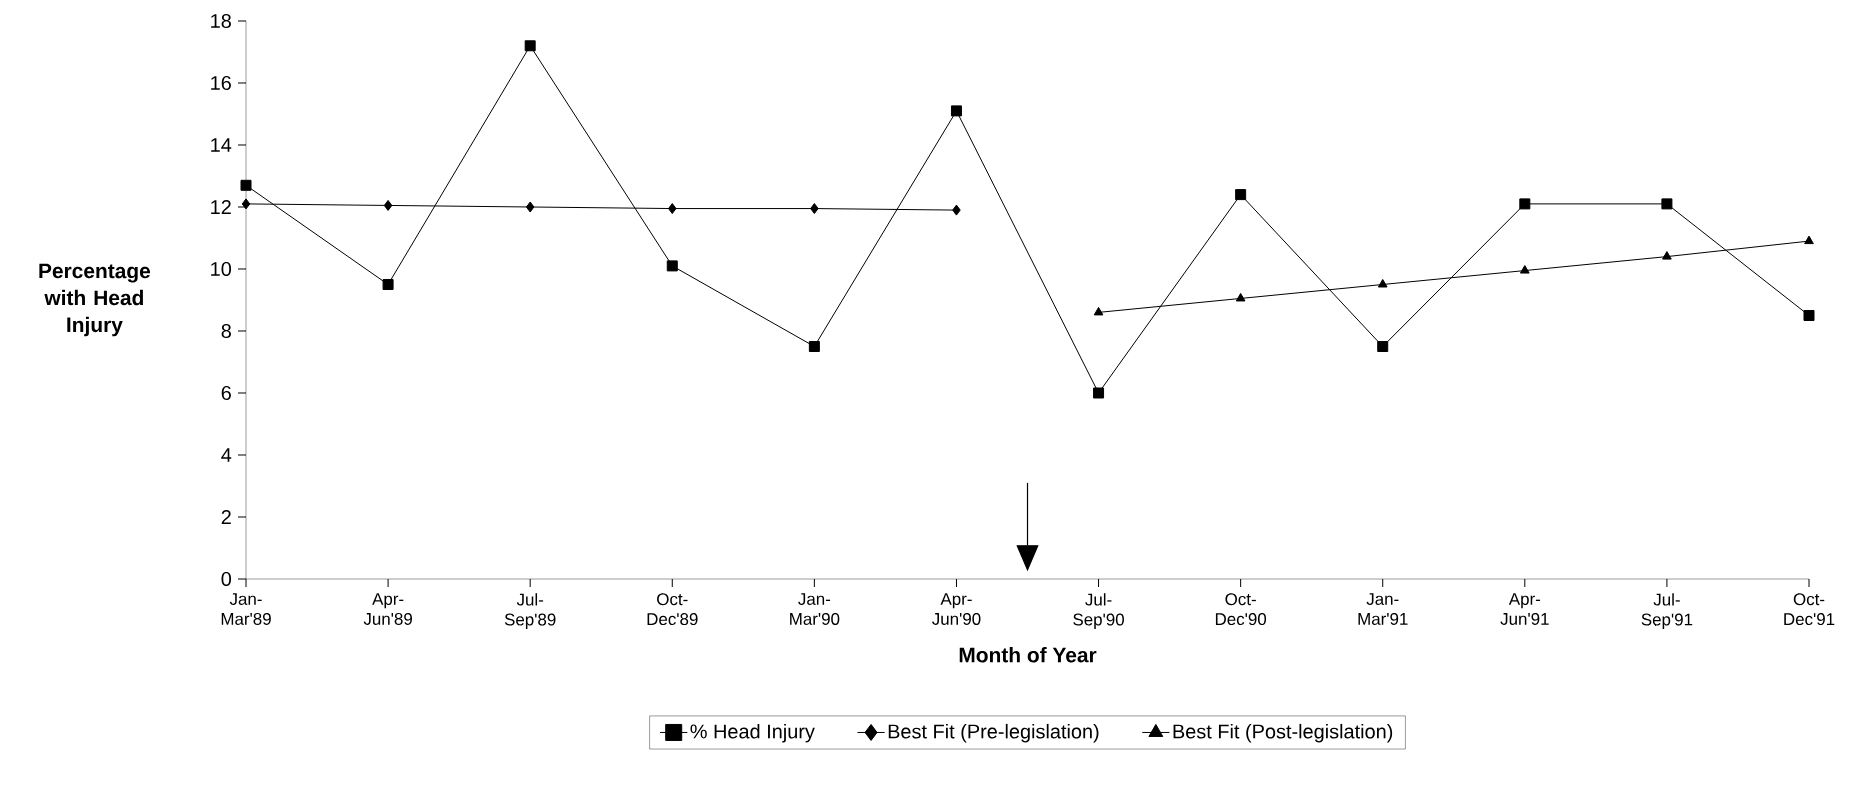  I want to click on x-tick-label: Apr-Jun'90, so click(956, 609).